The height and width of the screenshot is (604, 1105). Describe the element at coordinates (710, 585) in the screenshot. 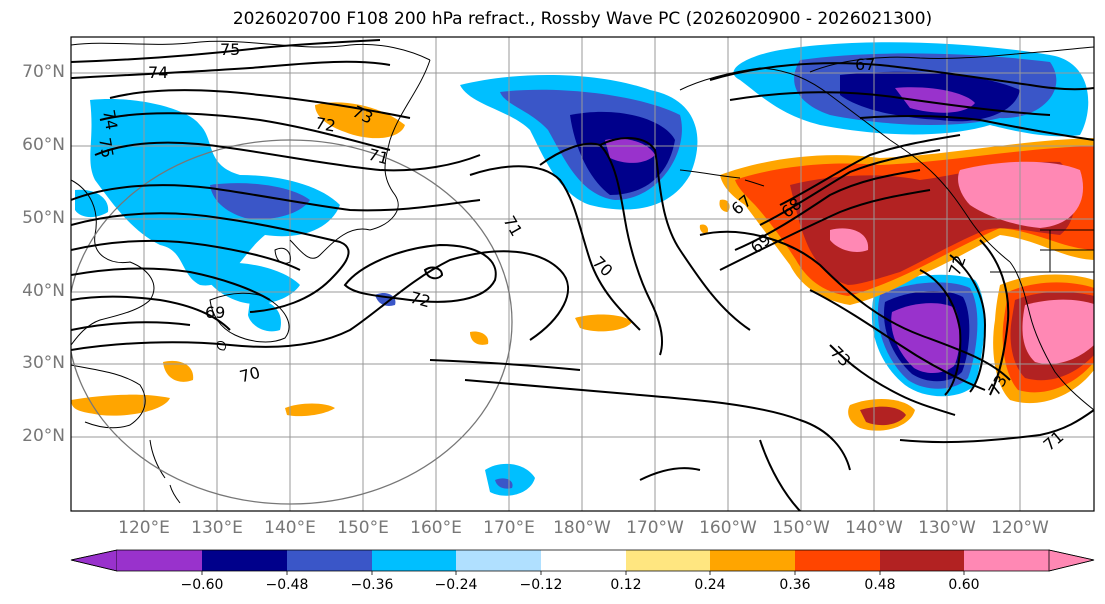

I see `colorbar-label-pos024: 0.24` at that location.